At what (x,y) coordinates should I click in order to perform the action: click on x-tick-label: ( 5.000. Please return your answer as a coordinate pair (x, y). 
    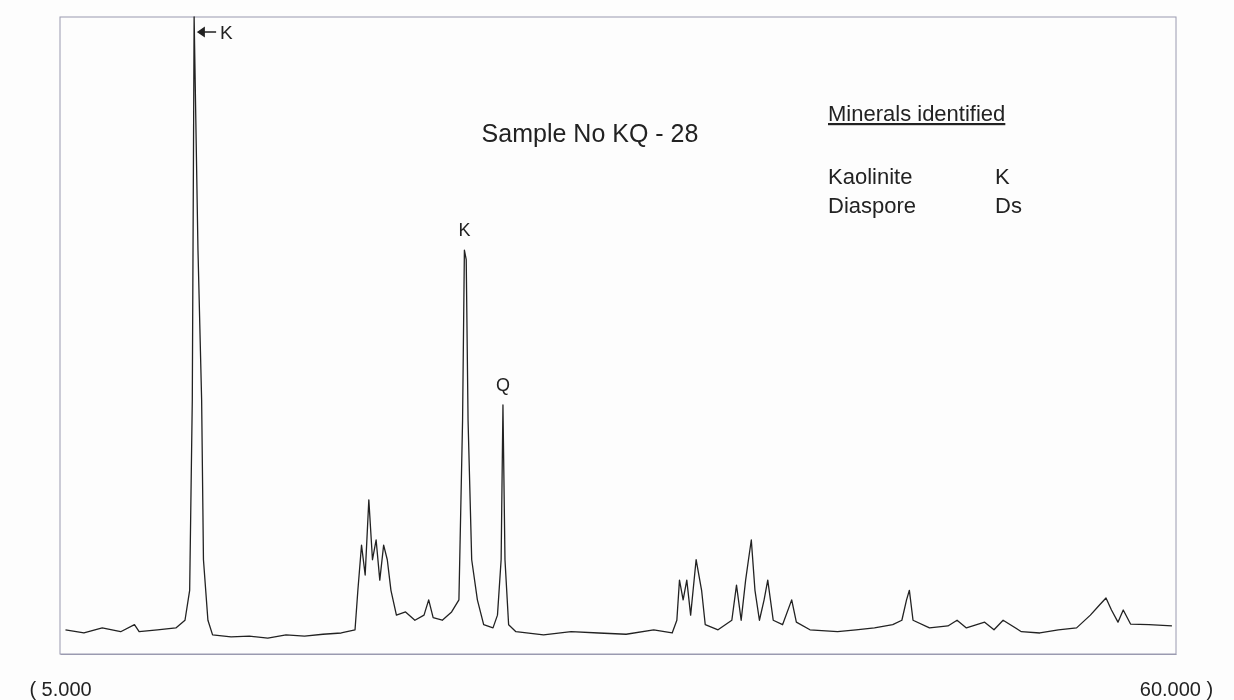
    Looking at the image, I should click on (60, 689).